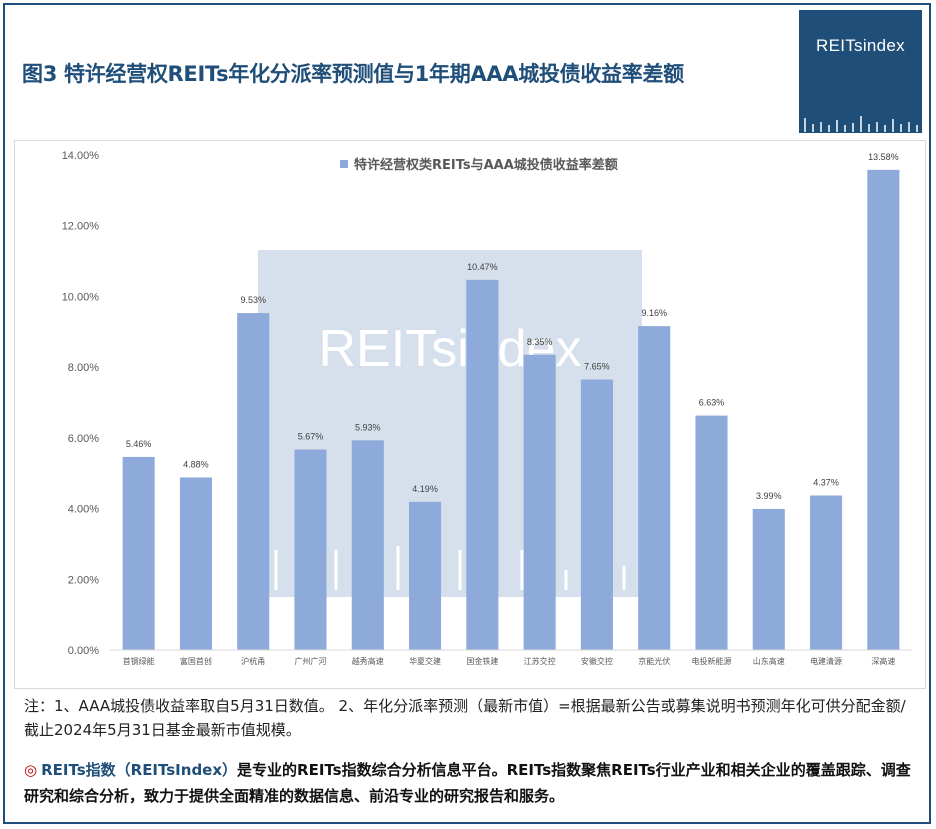 The image size is (936, 829). Describe the element at coordinates (139, 770) in the screenshot. I see `about-brand: REITs指数（REITsIndex）` at that location.